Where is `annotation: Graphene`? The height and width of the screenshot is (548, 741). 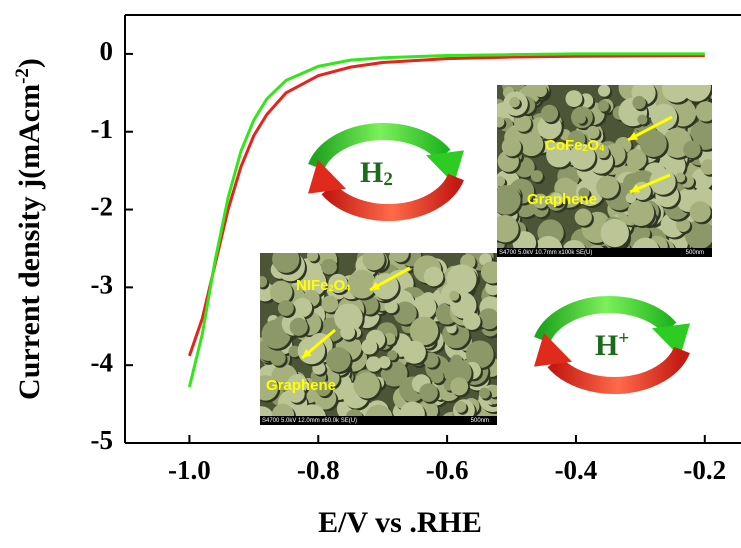 annotation: Graphene is located at coordinates (301, 385).